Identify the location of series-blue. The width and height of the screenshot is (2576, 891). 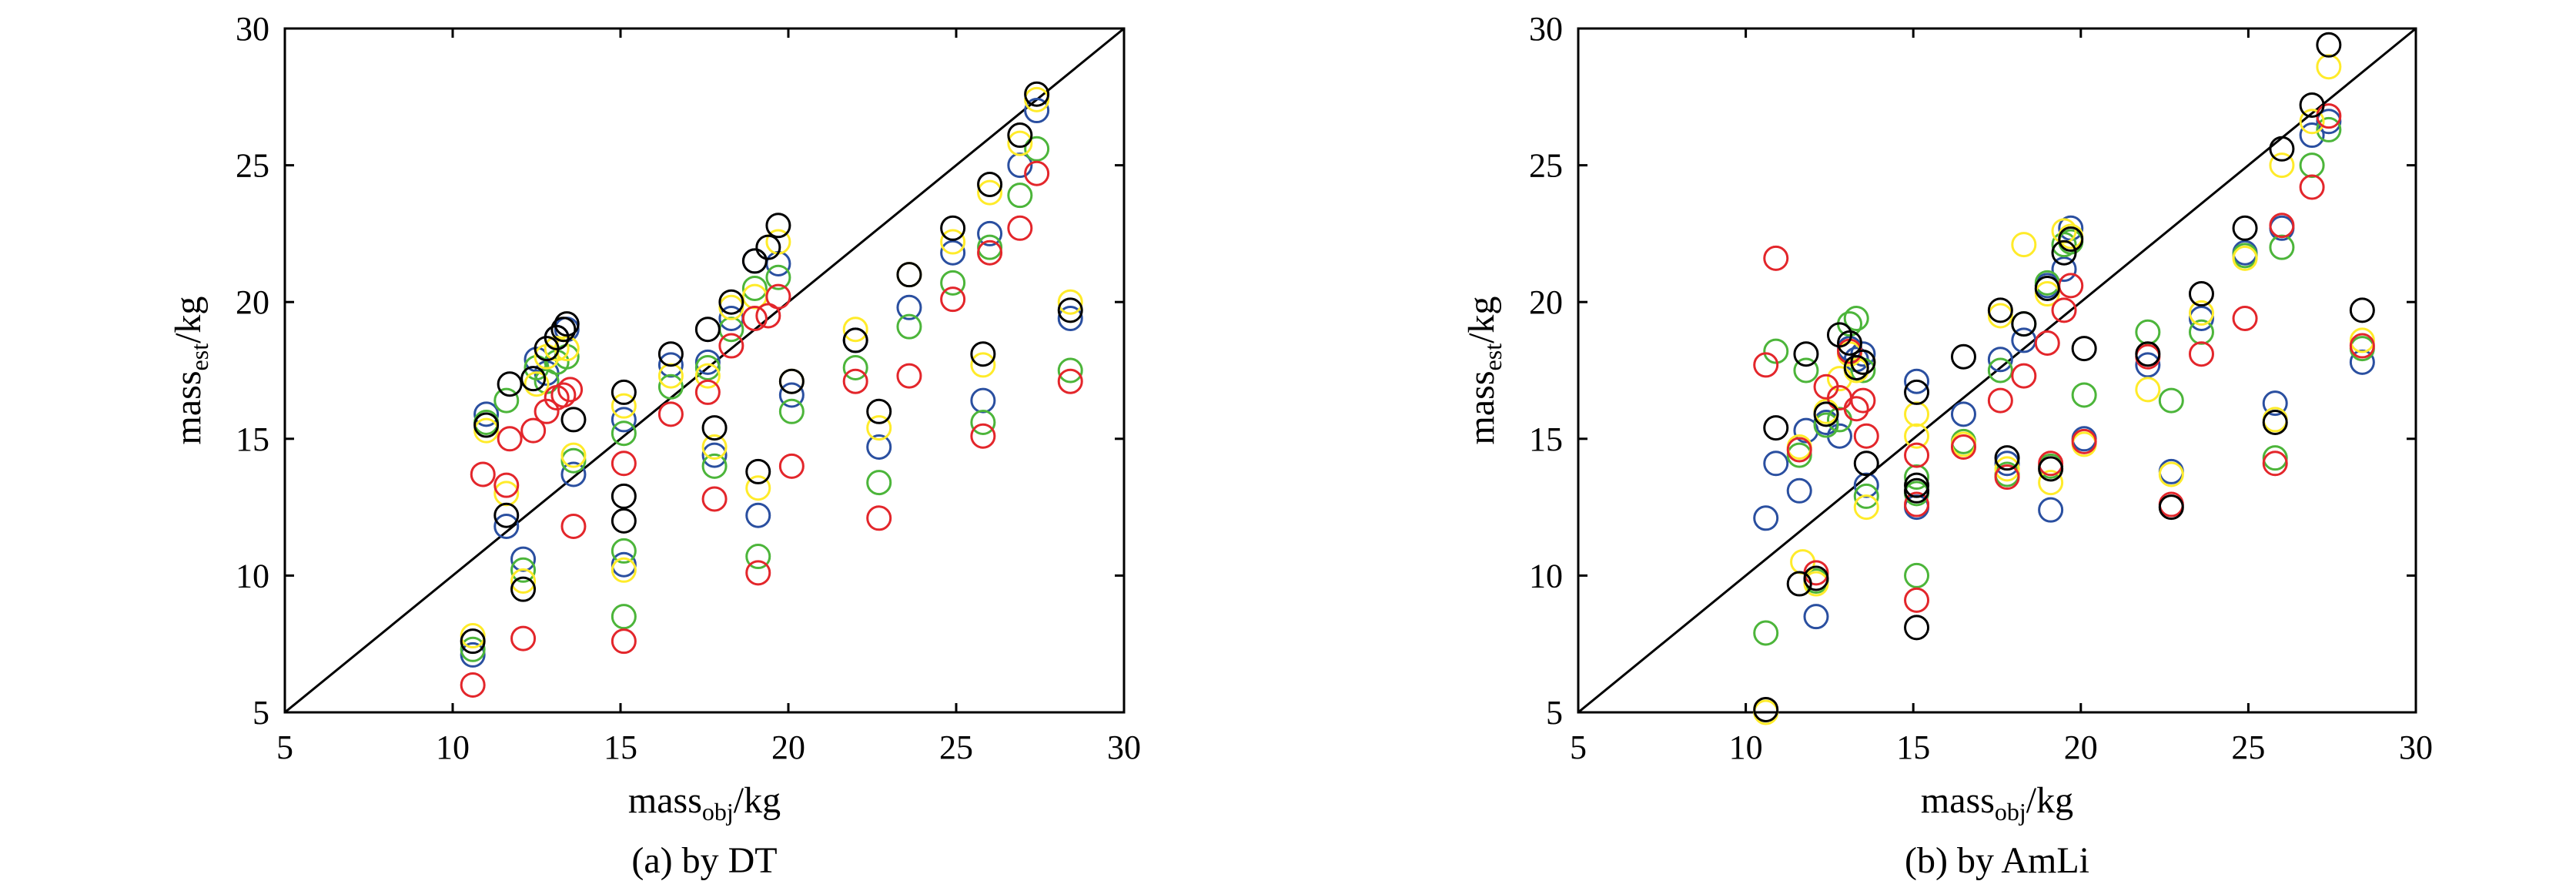
(2064, 369).